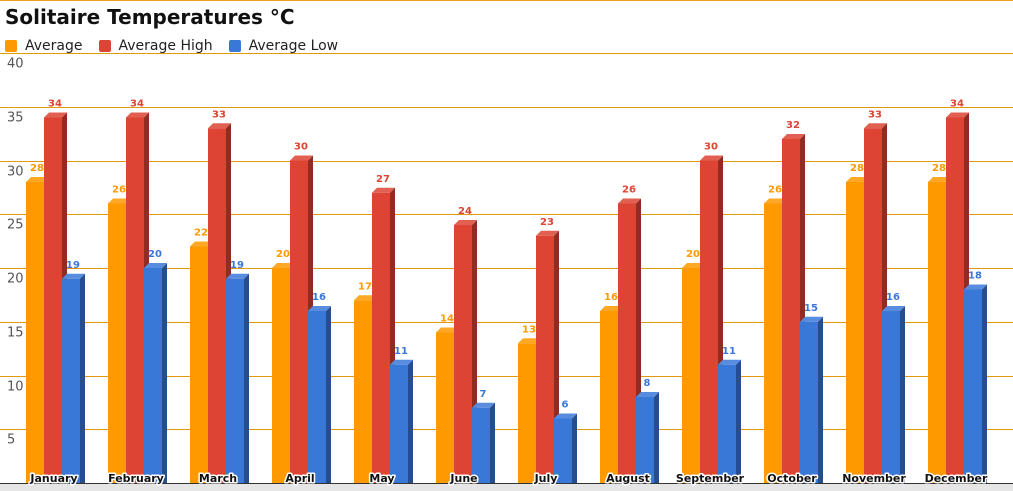 This screenshot has height=491, width=1013. I want to click on top-rule, so click(506, 0).